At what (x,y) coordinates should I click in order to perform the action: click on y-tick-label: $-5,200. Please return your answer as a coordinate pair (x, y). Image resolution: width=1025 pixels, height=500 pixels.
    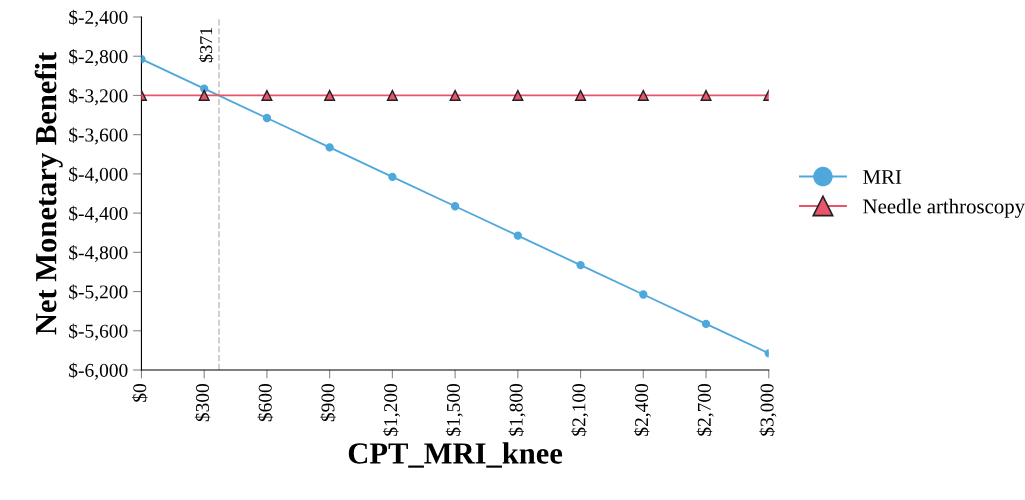
    Looking at the image, I should click on (98, 293).